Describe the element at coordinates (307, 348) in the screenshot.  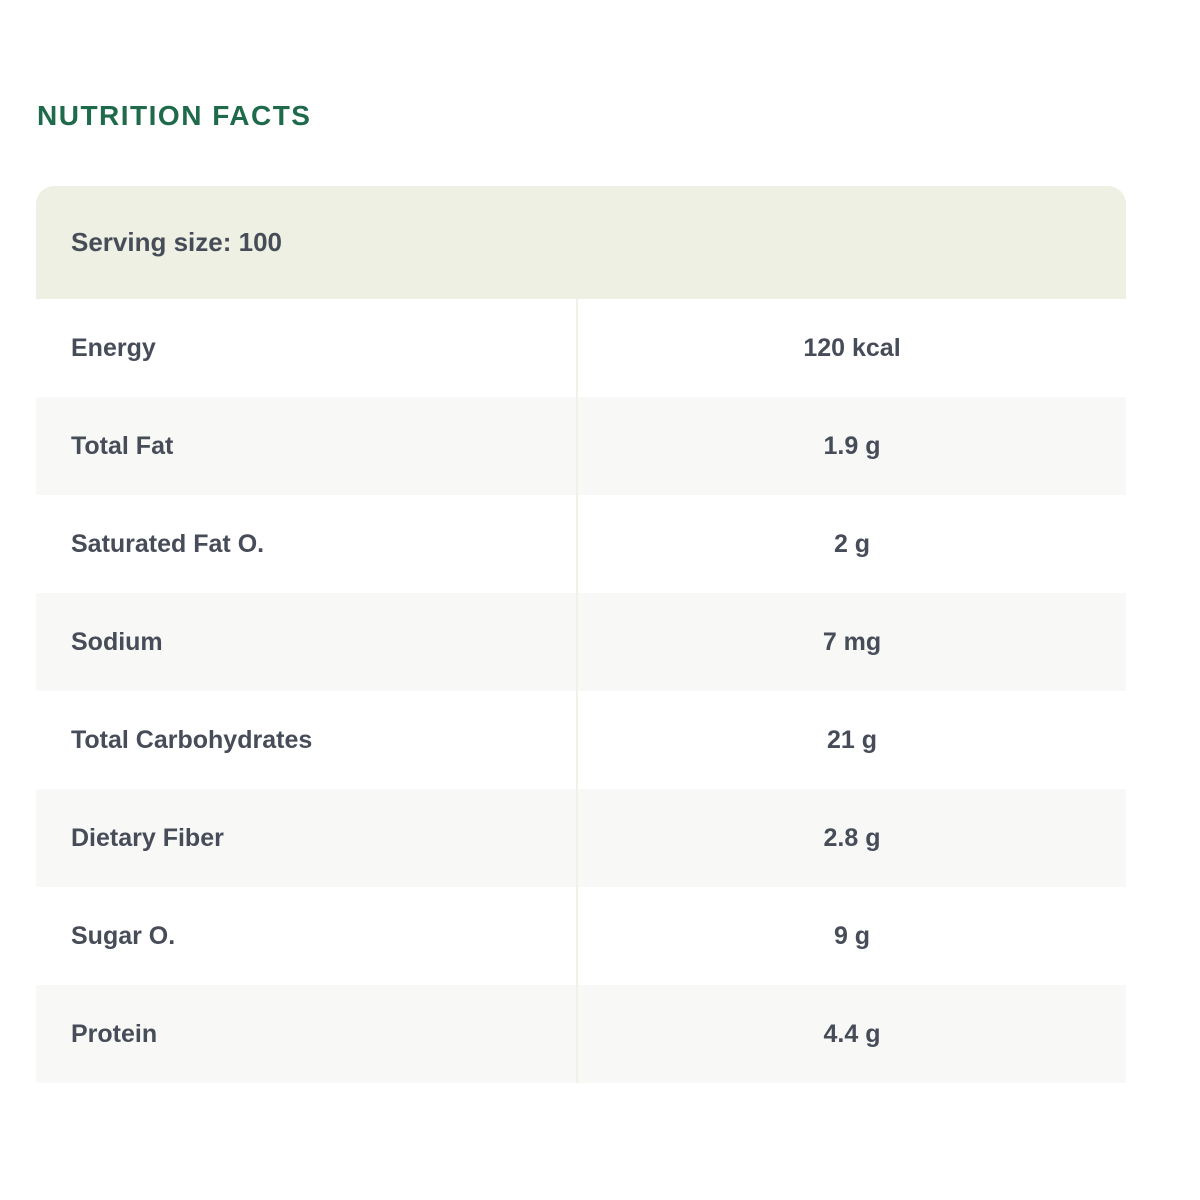
I see `row-label: Energy` at that location.